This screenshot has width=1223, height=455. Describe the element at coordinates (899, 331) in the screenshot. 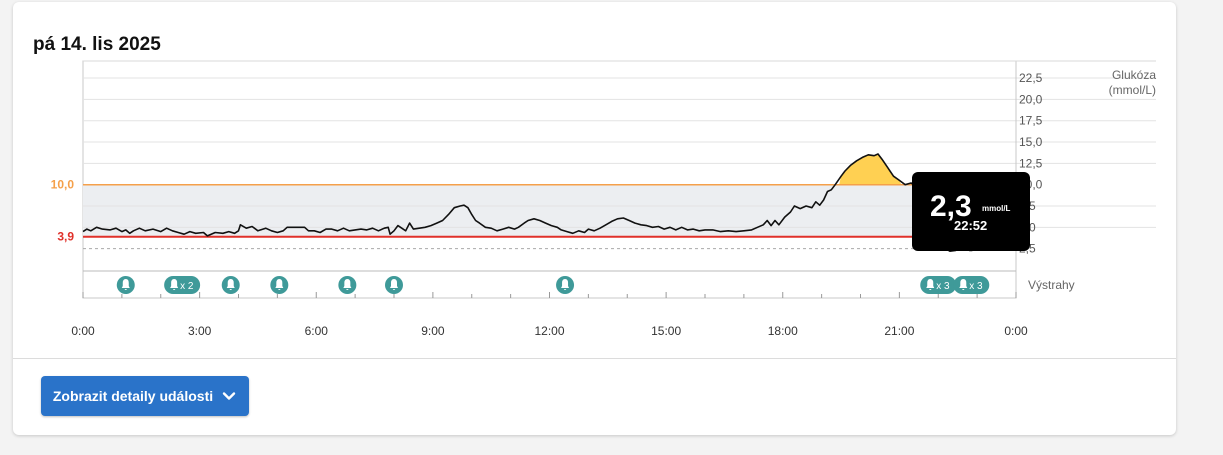

I see `x-tick-label: 21:00` at that location.